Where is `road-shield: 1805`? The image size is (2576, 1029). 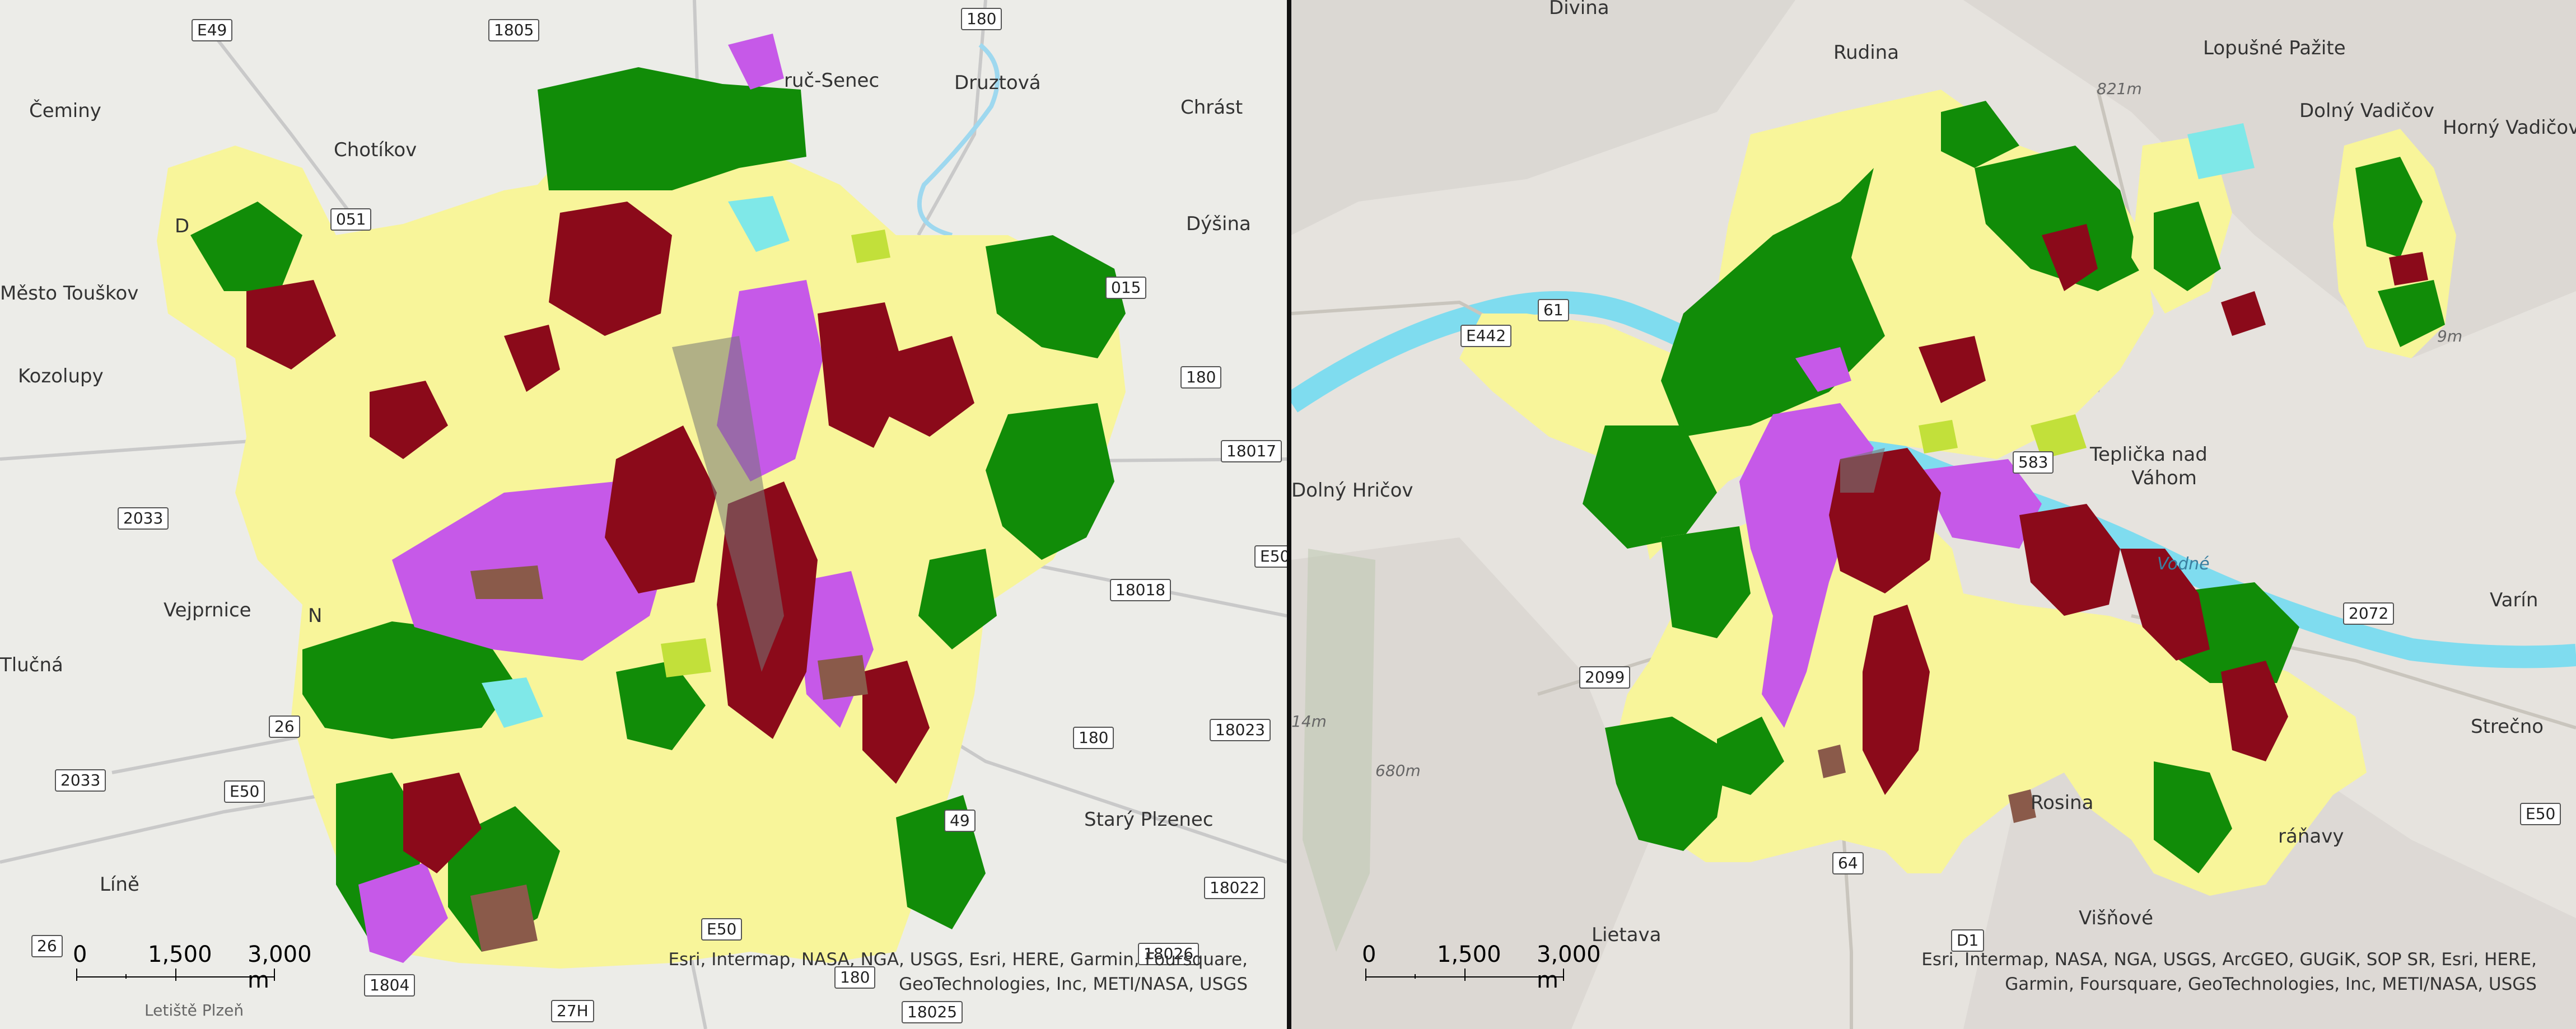
road-shield: 1805 is located at coordinates (514, 30).